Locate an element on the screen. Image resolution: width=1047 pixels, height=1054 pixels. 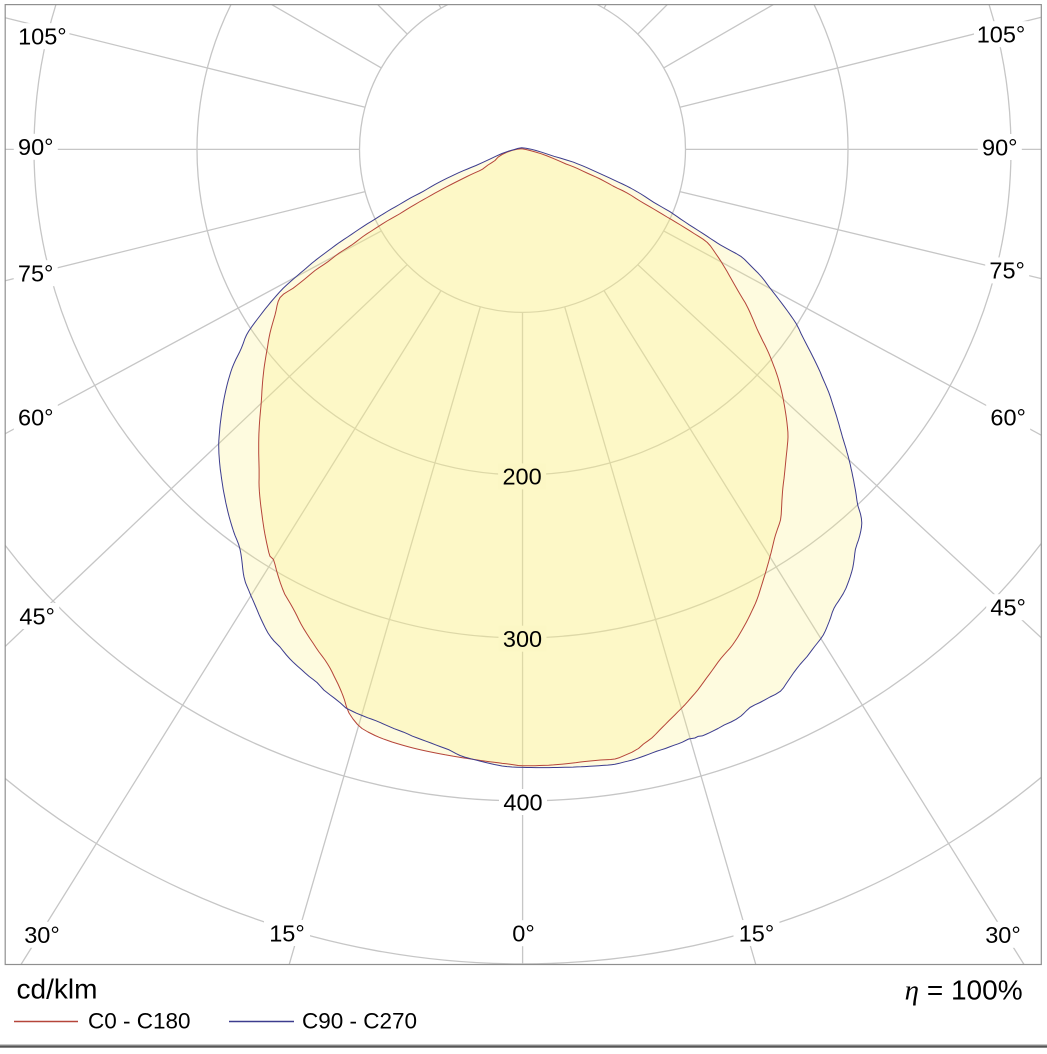
svg-text: 400 is located at coordinates (522, 802).